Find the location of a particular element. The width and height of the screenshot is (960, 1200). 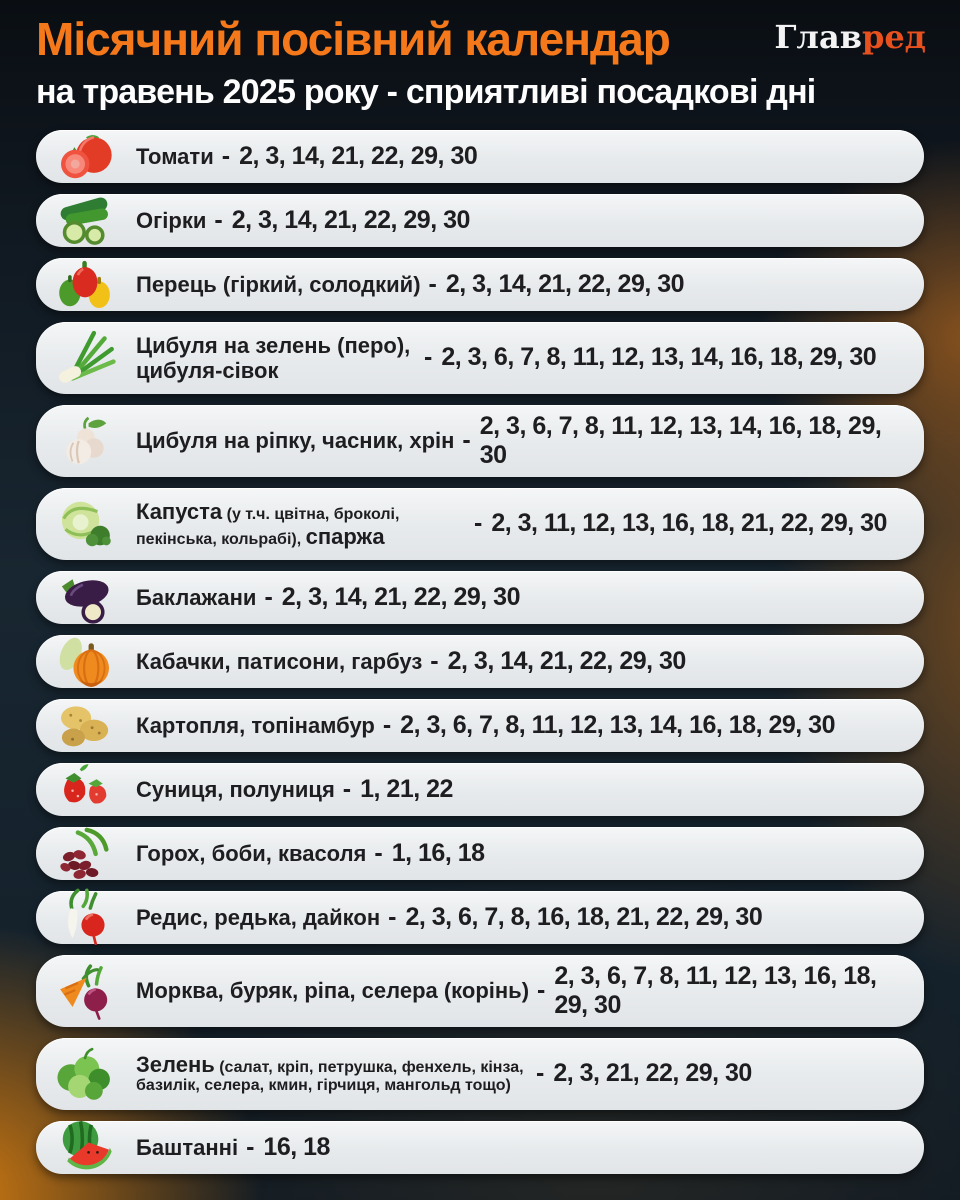

beans-icon is located at coordinates (85, 853).